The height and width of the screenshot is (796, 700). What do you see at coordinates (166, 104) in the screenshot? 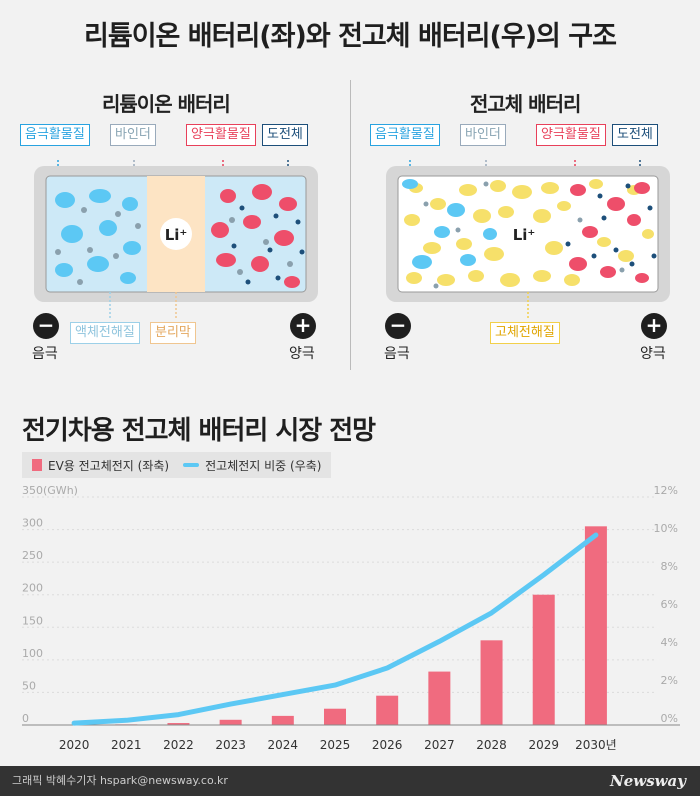
I see `left-panel-title: 리튬이온 배터리` at bounding box center [166, 104].